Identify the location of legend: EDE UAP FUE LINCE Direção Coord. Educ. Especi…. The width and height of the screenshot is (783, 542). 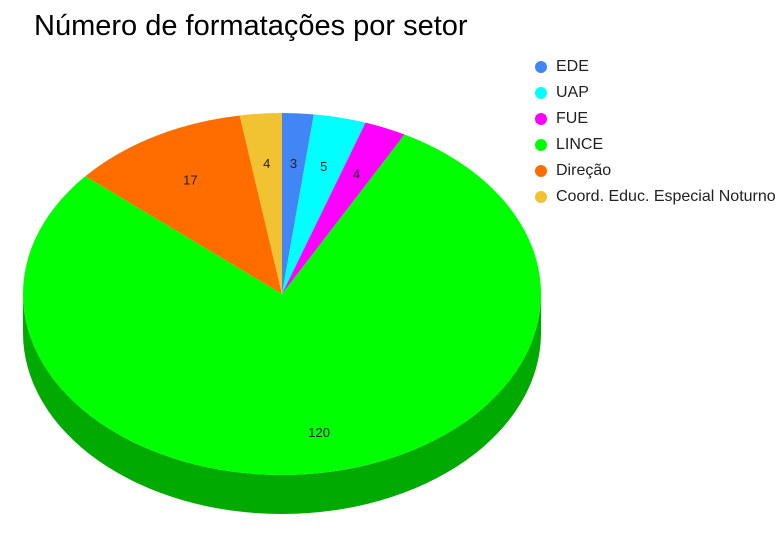
(655, 132).